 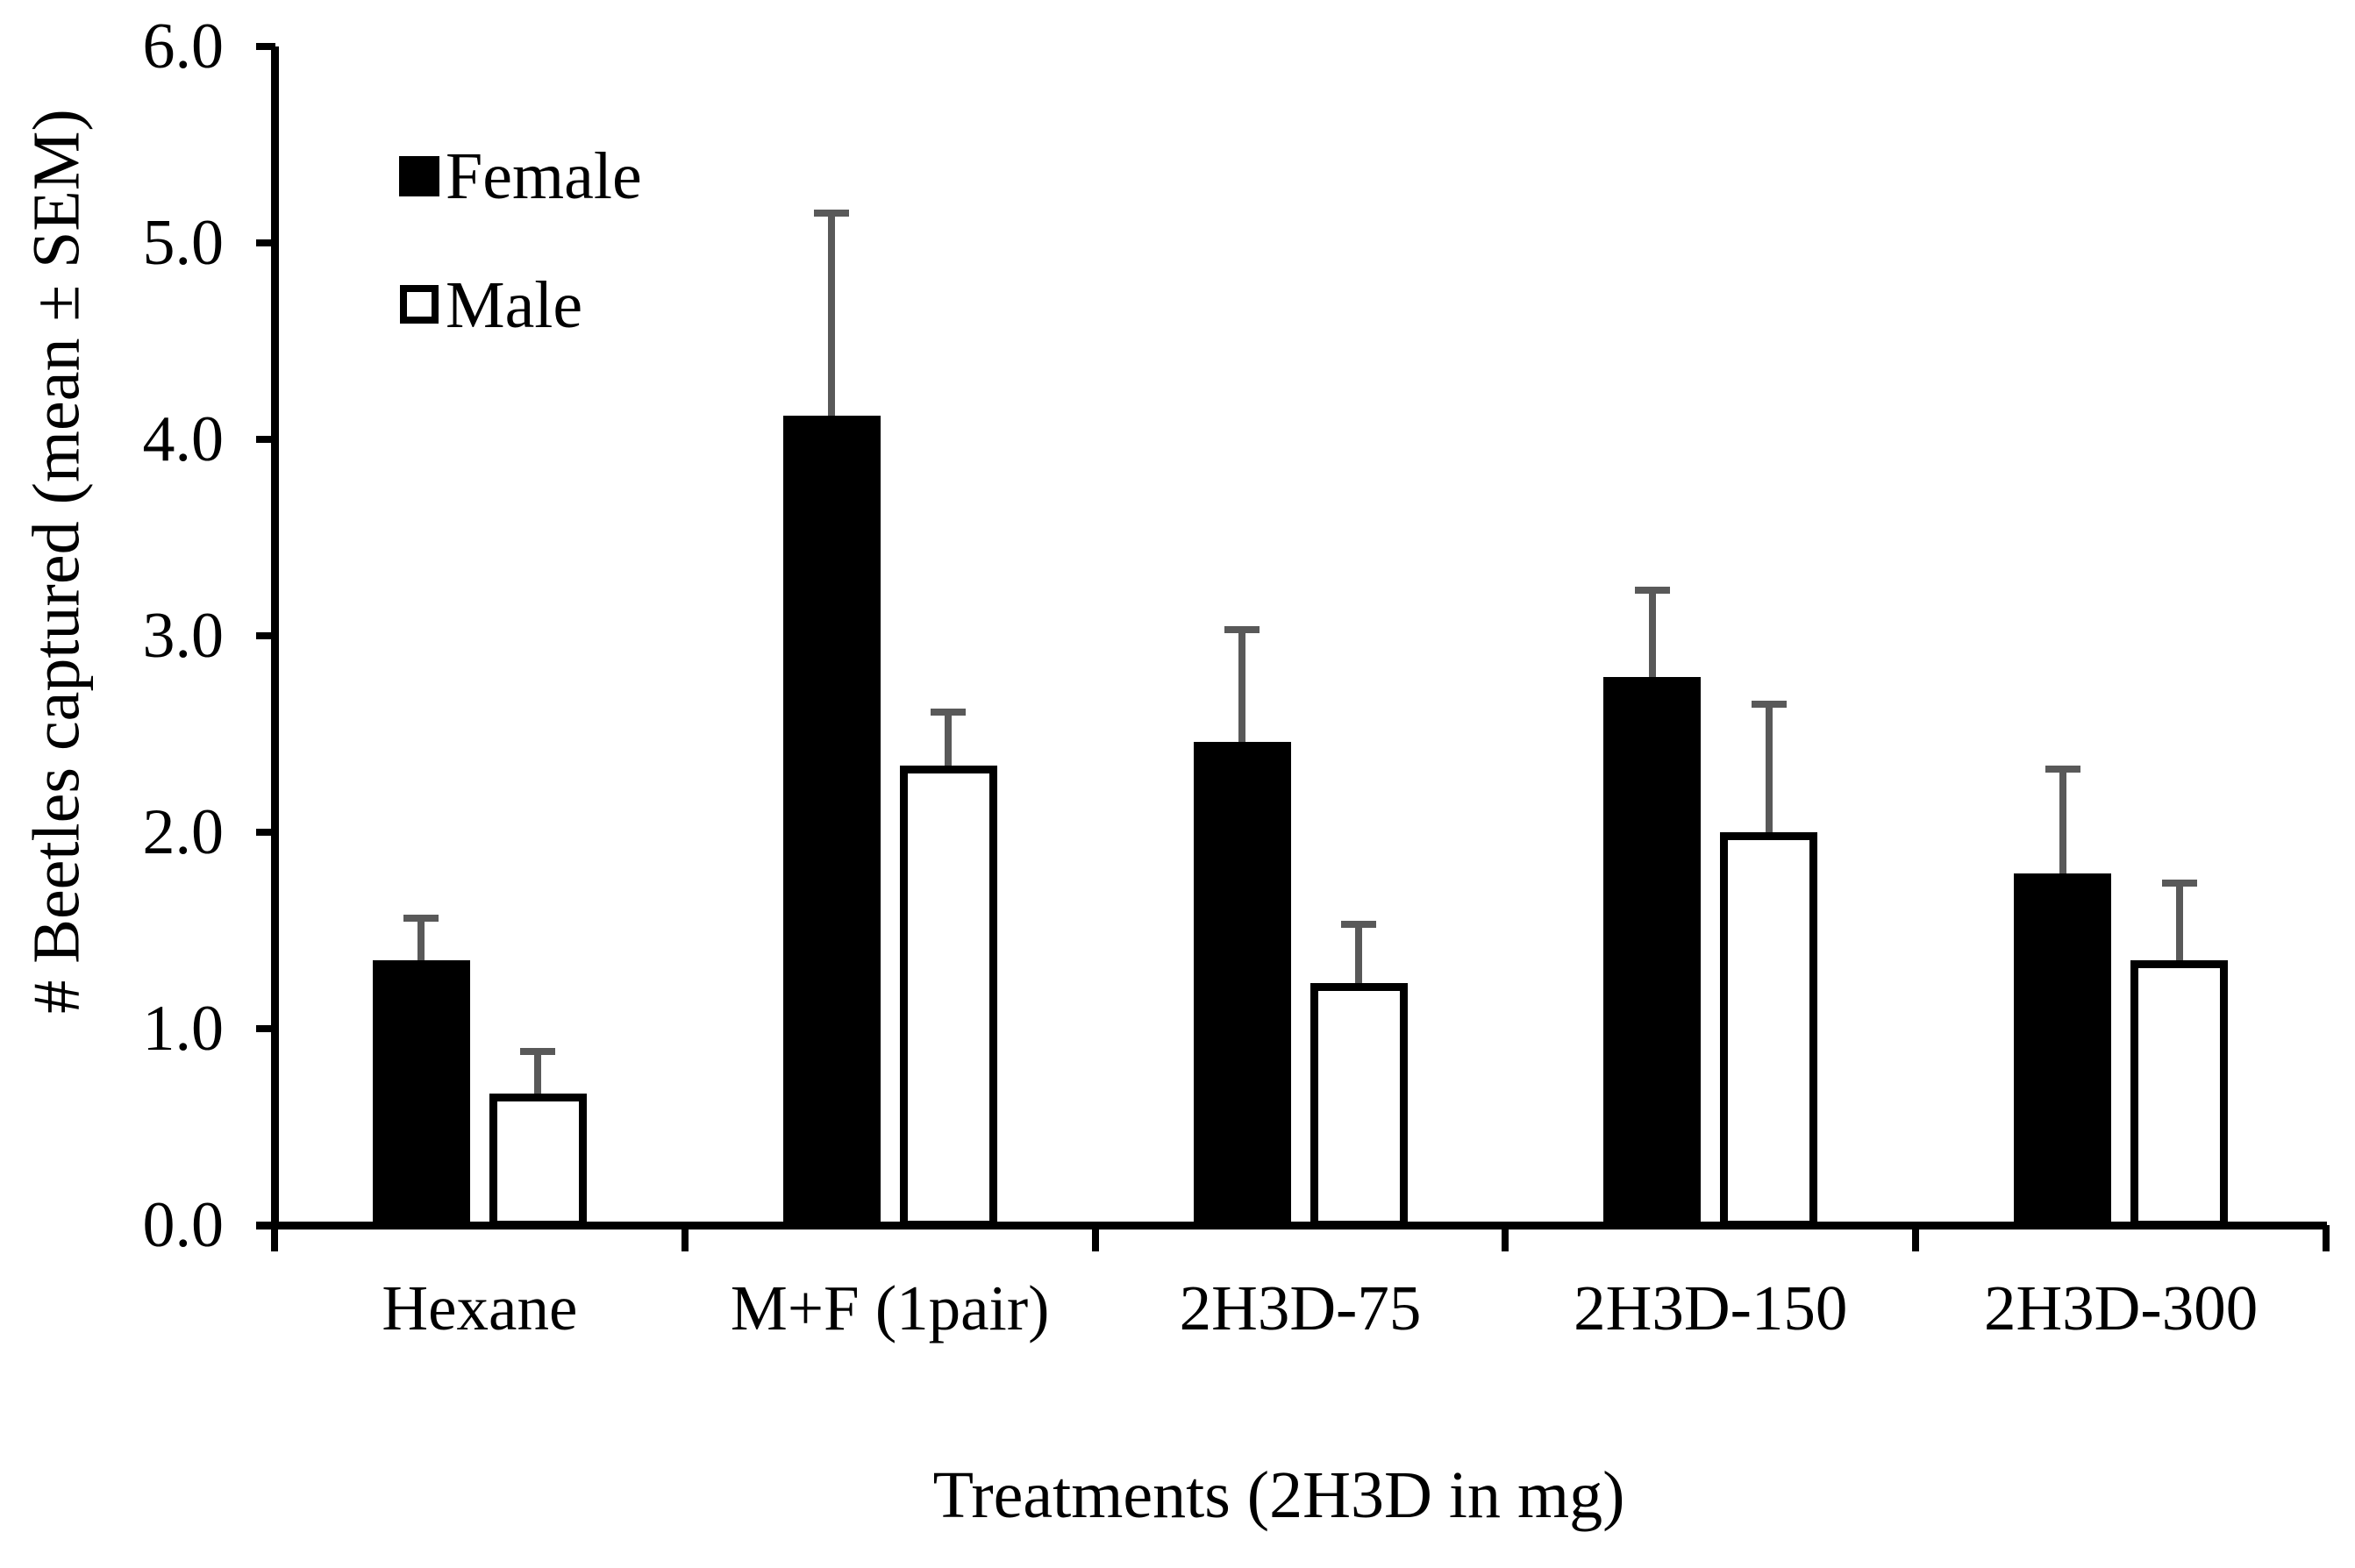 I want to click on y-tick-label: 3.0, so click(x=183, y=636).